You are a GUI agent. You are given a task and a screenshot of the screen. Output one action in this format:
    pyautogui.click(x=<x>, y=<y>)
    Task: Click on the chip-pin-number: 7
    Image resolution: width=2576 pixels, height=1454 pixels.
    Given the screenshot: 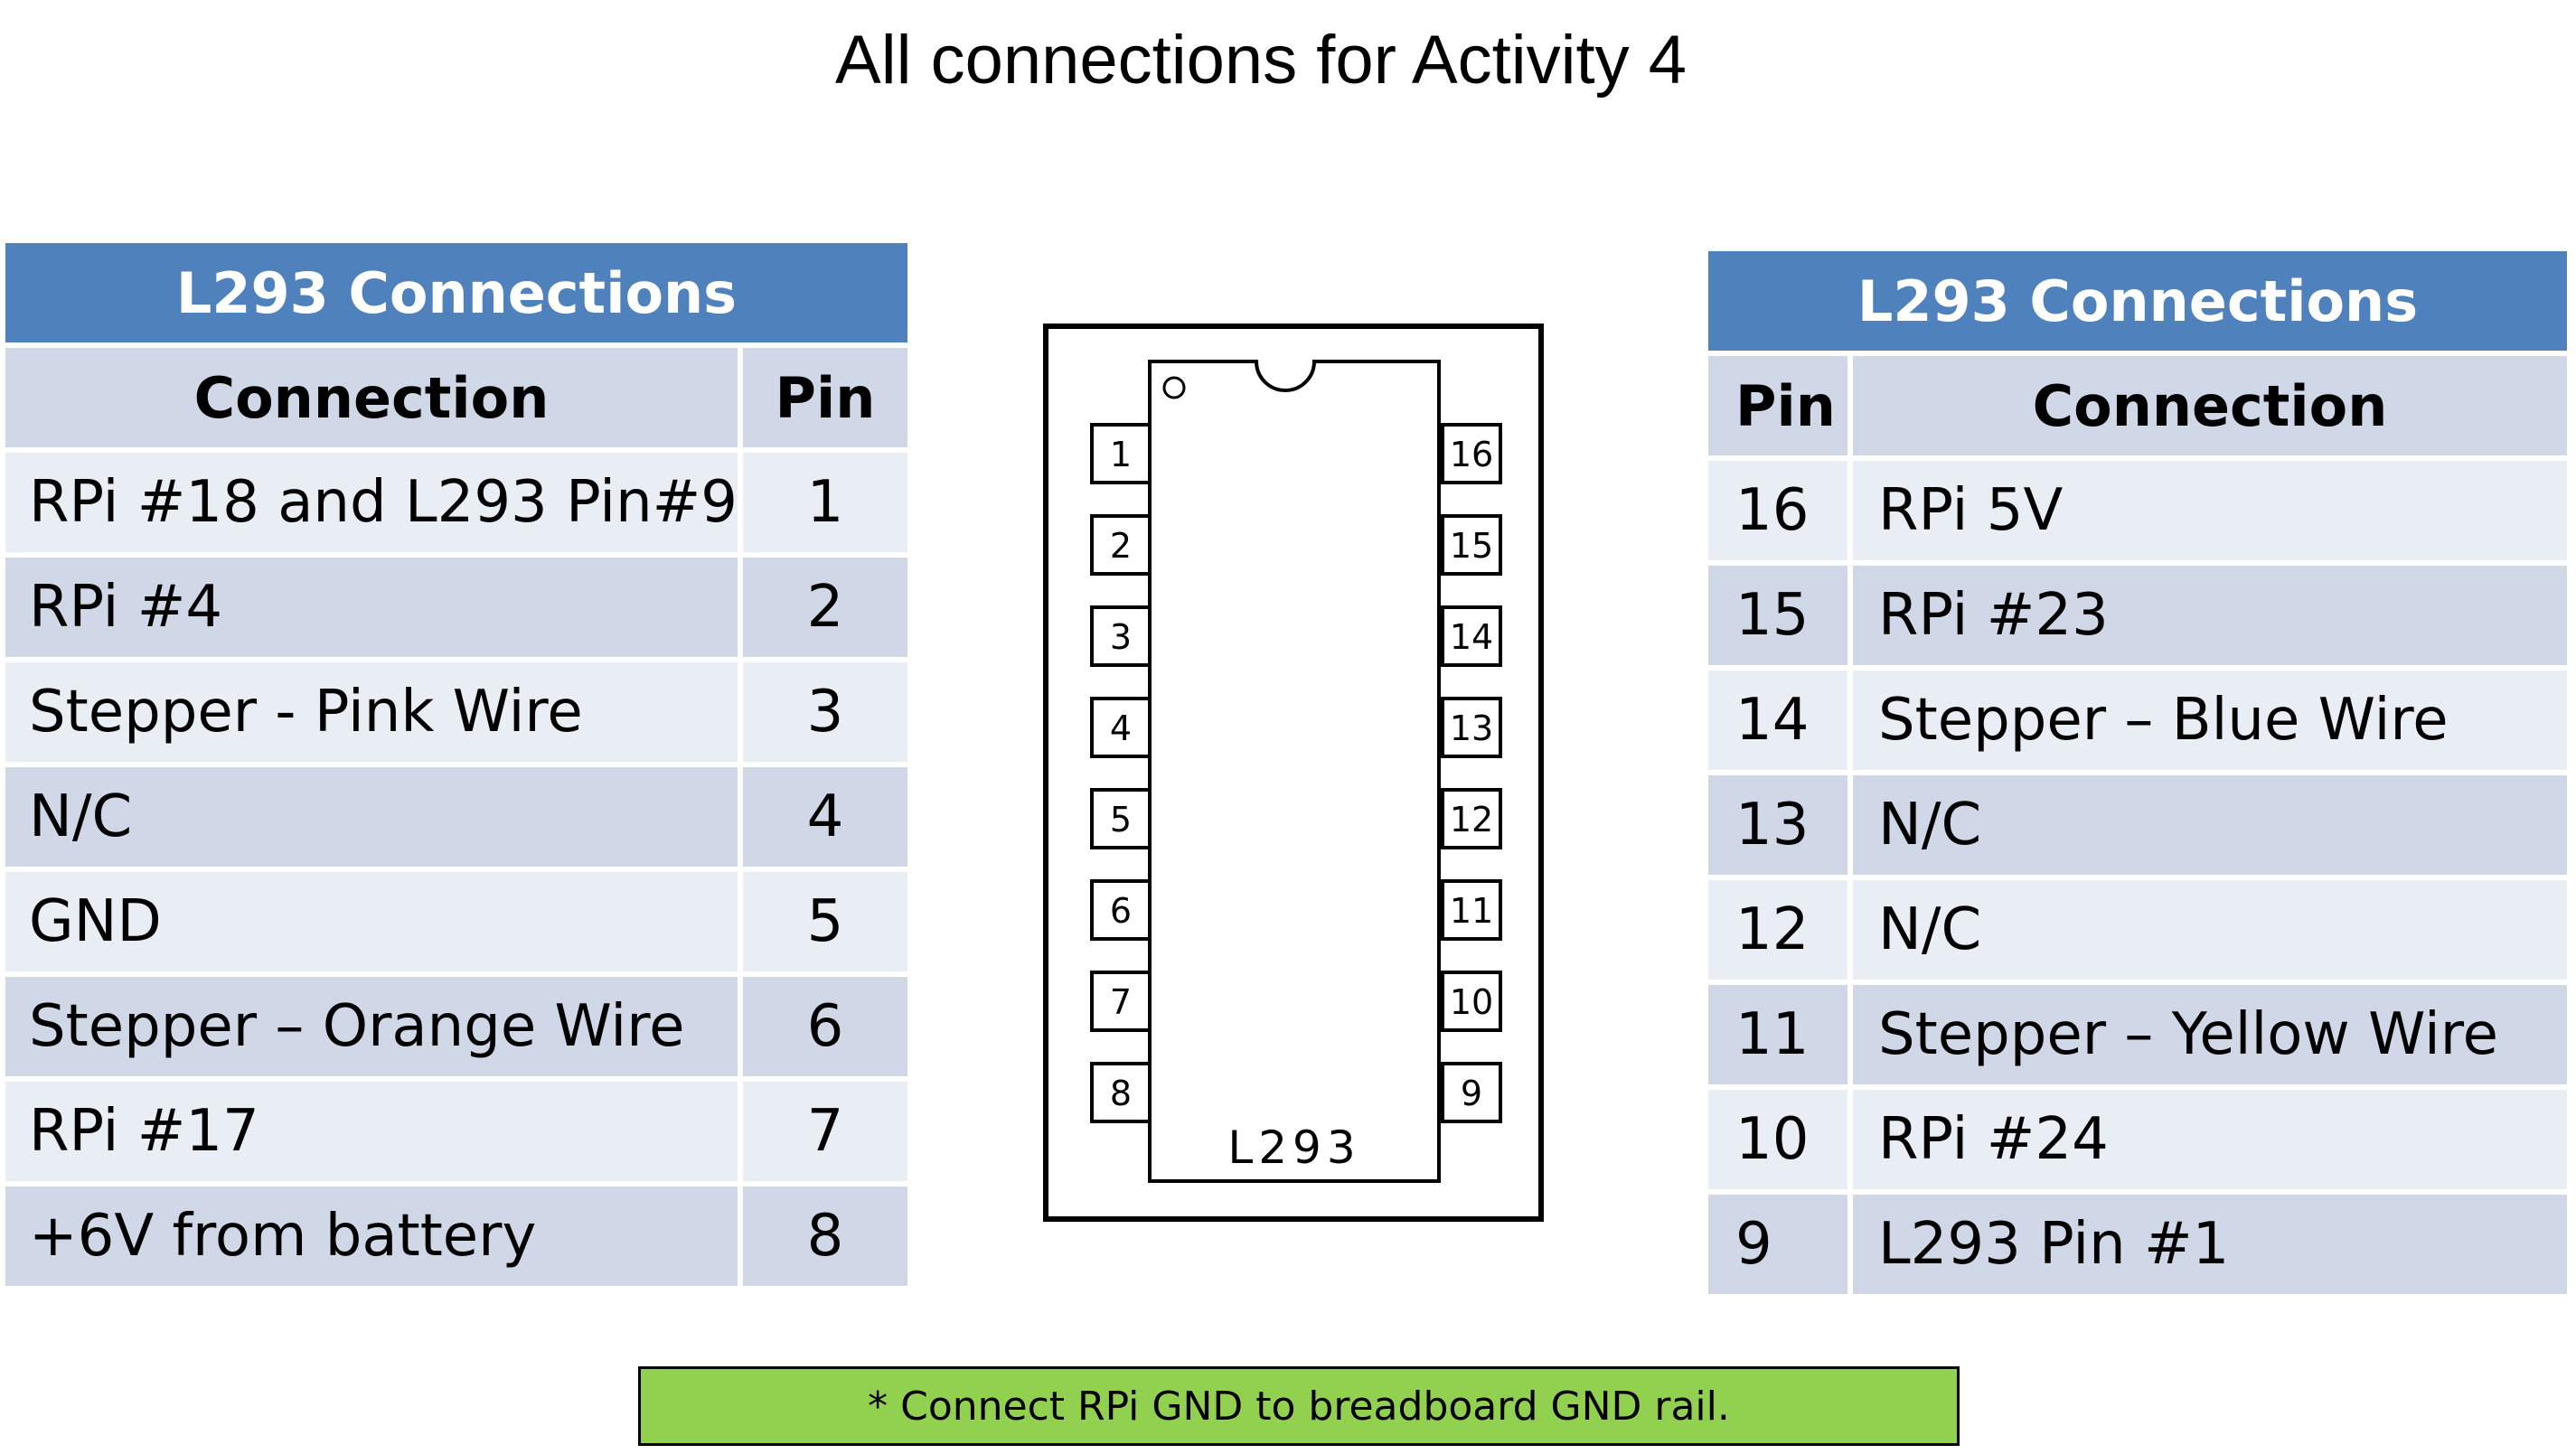 What is the action you would take?
    pyautogui.click(x=1121, y=1002)
    